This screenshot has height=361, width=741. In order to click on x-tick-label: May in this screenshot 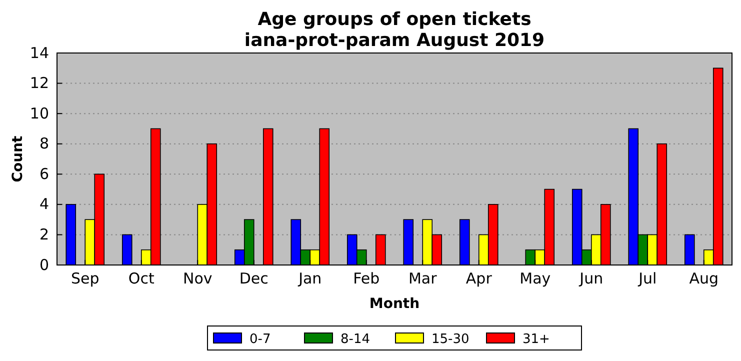, I will do `click(535, 279)`.